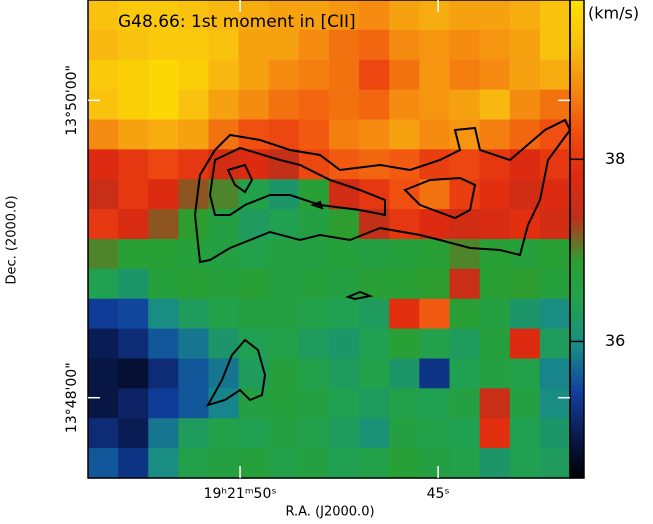 The width and height of the screenshot is (653, 524). I want to click on y-axis-label: Dec. (2000.0), so click(12, 239).